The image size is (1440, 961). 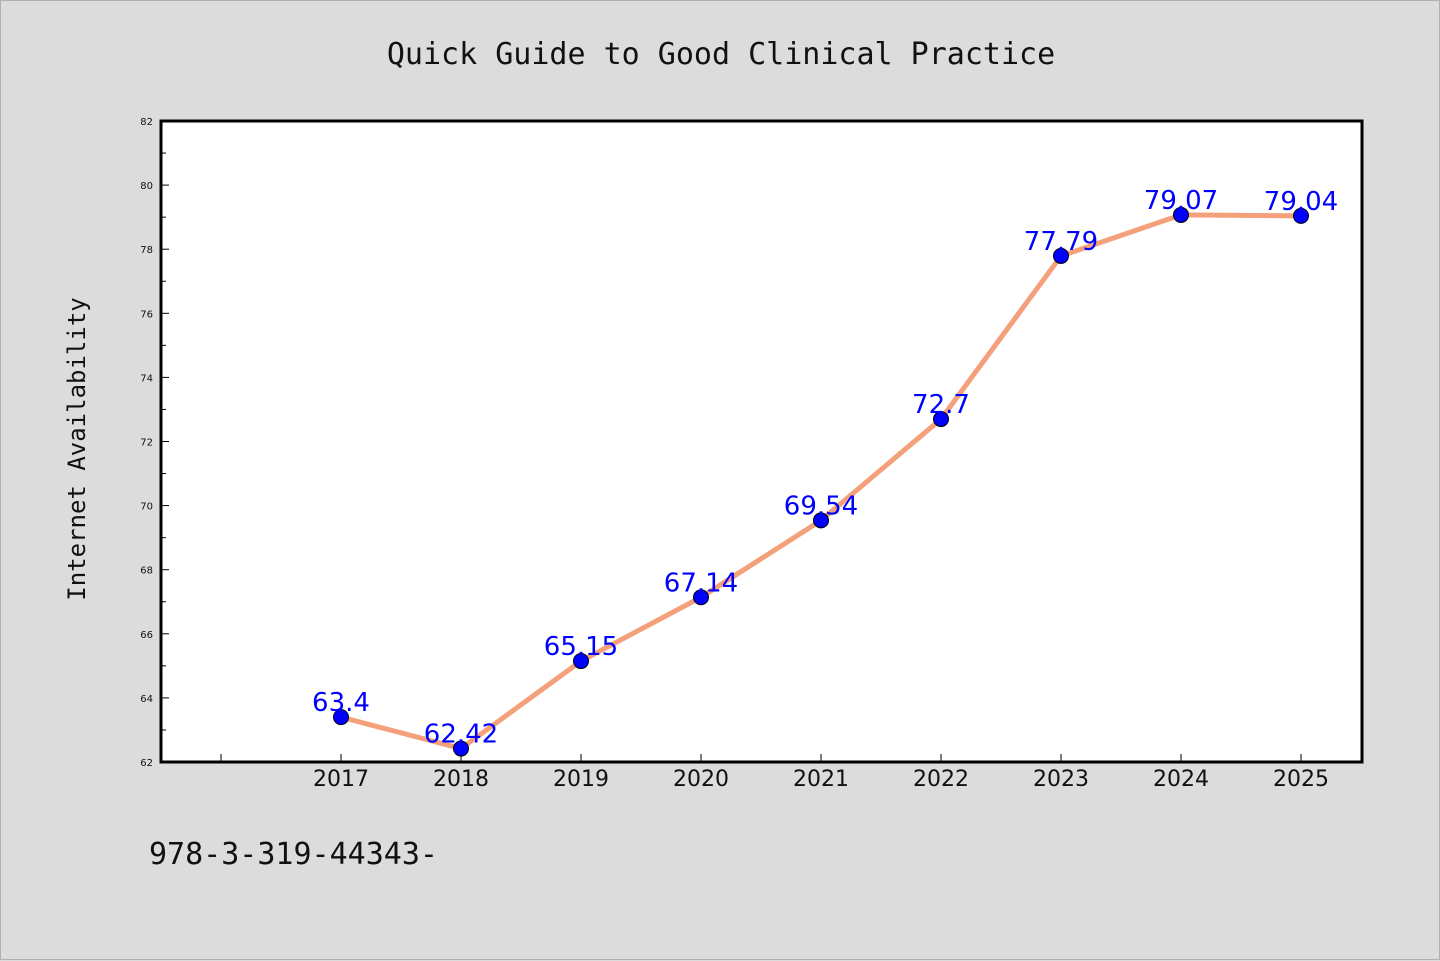 I want to click on data-label: 77.79, so click(x=1061, y=242).